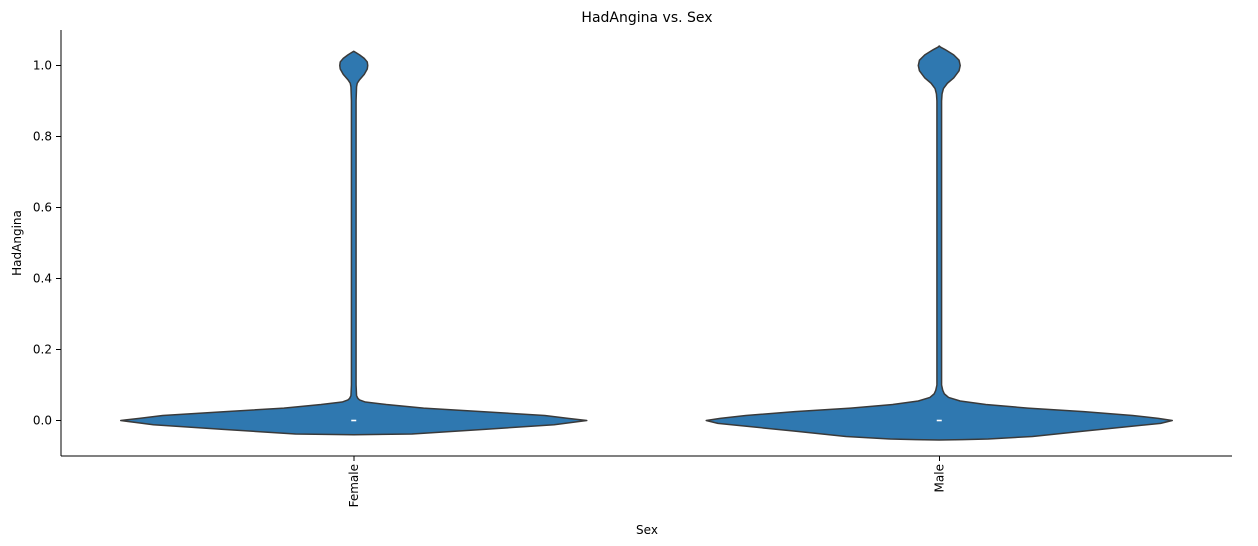 This screenshot has width=1258, height=546. Describe the element at coordinates (42, 421) in the screenshot. I see `y-tick-label: 0.0` at that location.